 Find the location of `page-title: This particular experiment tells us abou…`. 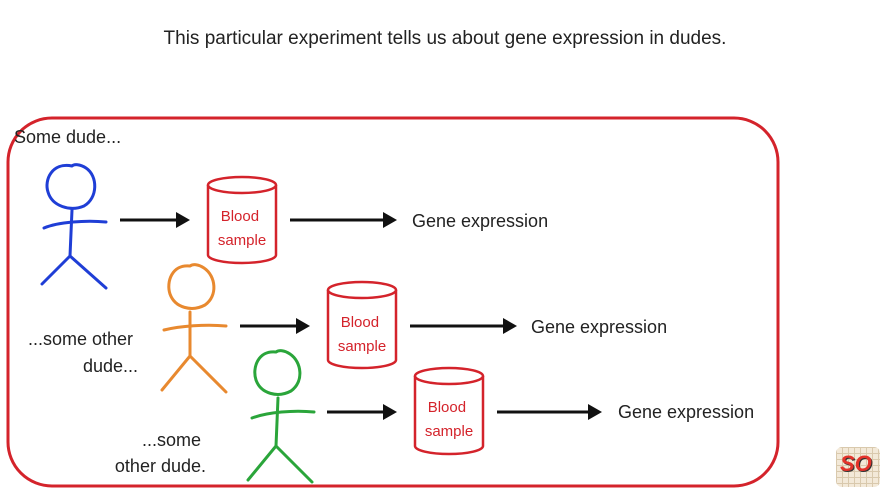

page-title: This particular experiment tells us abou… is located at coordinates (445, 38).